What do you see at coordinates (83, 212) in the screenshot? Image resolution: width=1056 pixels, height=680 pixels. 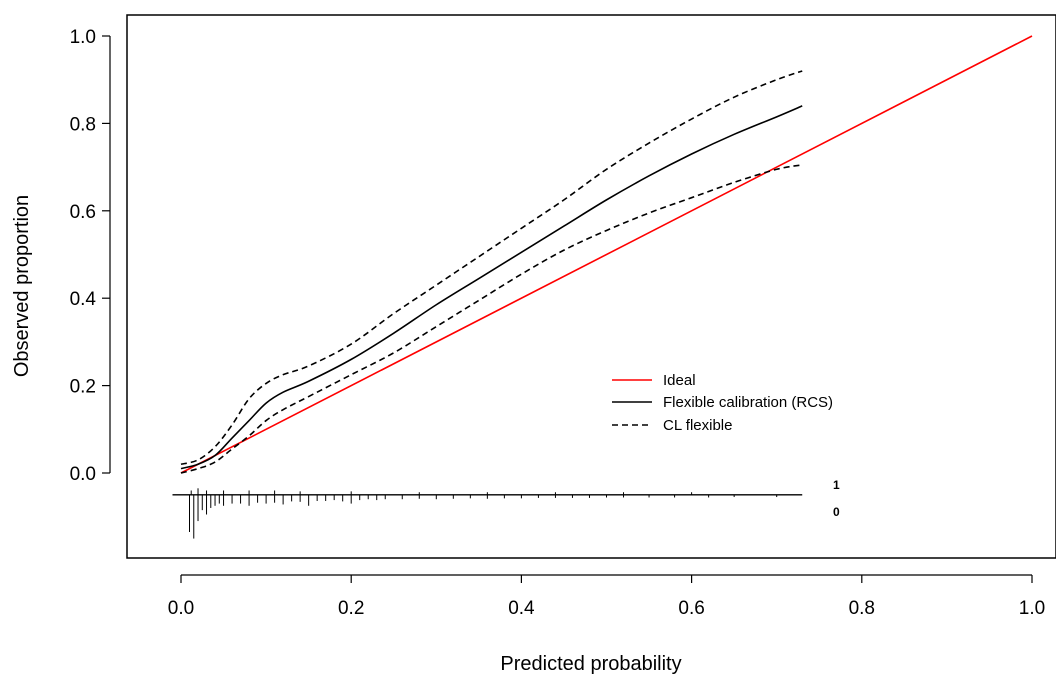 I see `y-tick-label: 0.6` at bounding box center [83, 212].